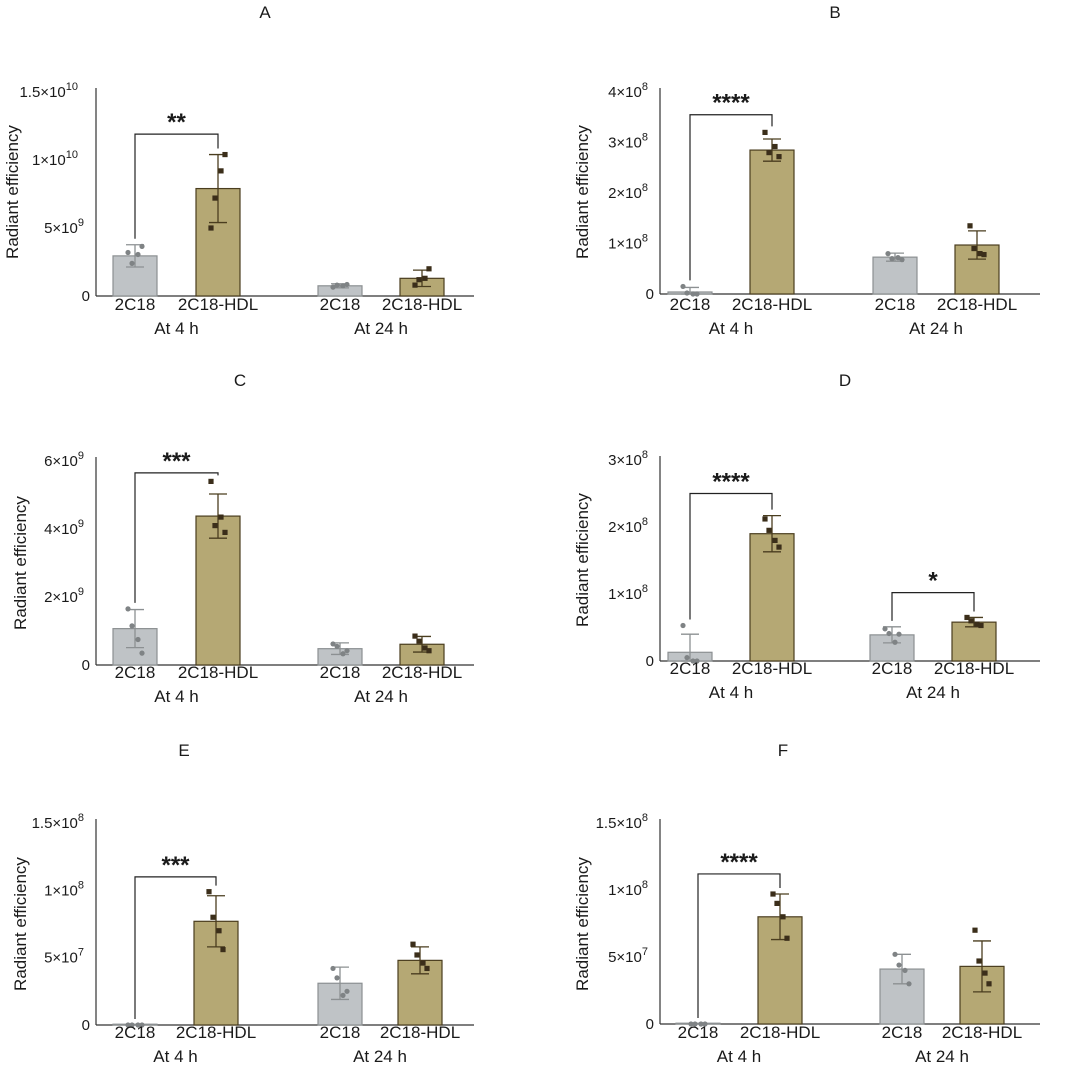 The height and width of the screenshot is (1071, 1065). What do you see at coordinates (845, 380) in the screenshot?
I see `panel-title: D` at bounding box center [845, 380].